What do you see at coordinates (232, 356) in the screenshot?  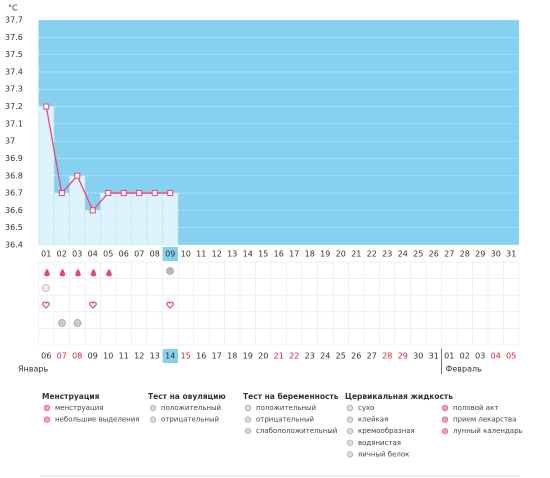 I see `date-label: 18` at bounding box center [232, 356].